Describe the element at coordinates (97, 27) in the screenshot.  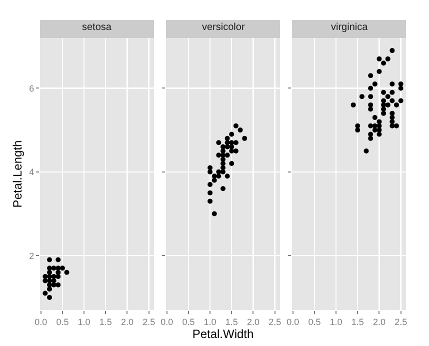
I see `chart-title: setosa` at that location.